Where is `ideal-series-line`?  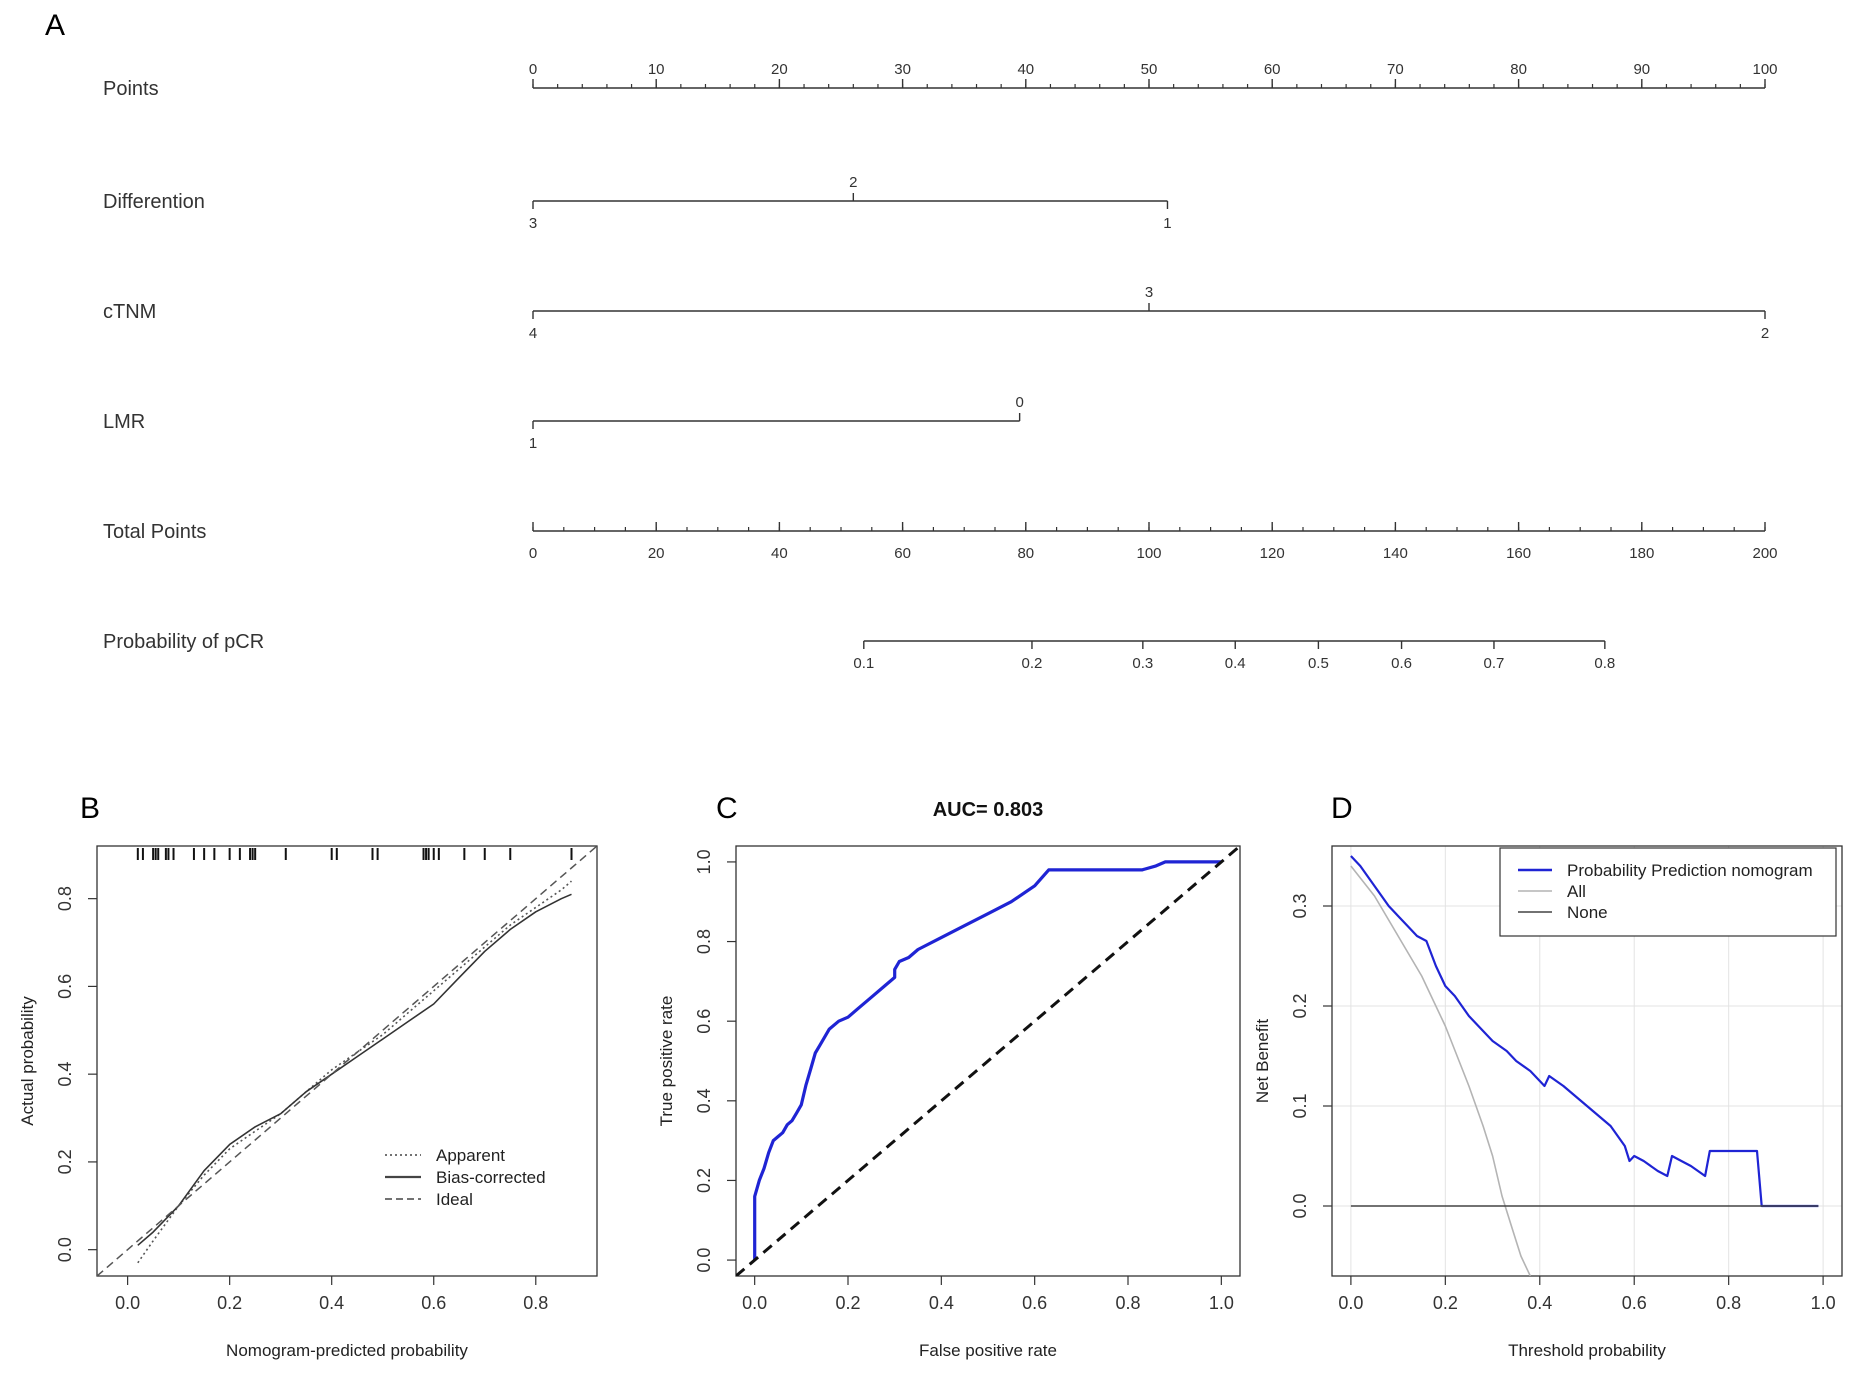 ideal-series-line is located at coordinates (347, 1061).